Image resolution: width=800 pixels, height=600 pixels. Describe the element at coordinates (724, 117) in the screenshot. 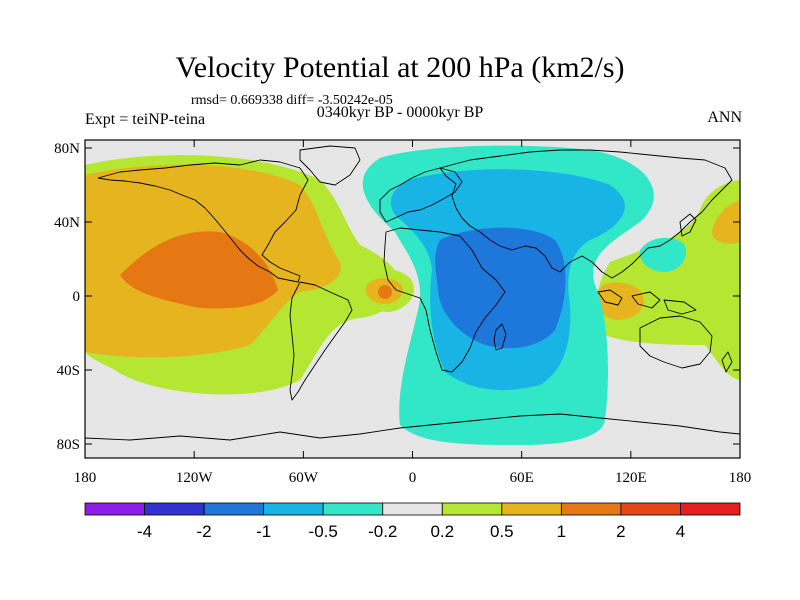

I see `season-label: ANN` at that location.